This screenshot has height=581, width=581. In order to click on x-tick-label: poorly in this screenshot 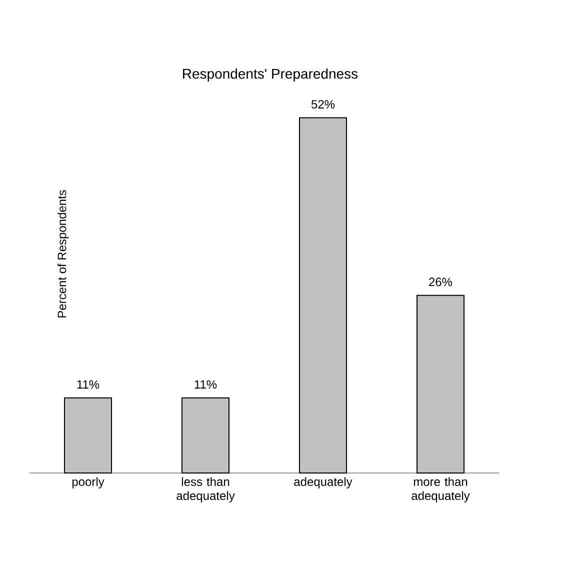, I will do `click(88, 482)`.